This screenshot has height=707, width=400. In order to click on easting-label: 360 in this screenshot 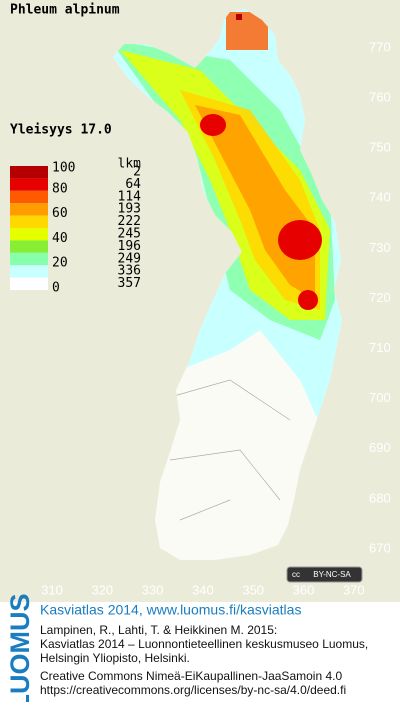, I will do `click(304, 589)`.